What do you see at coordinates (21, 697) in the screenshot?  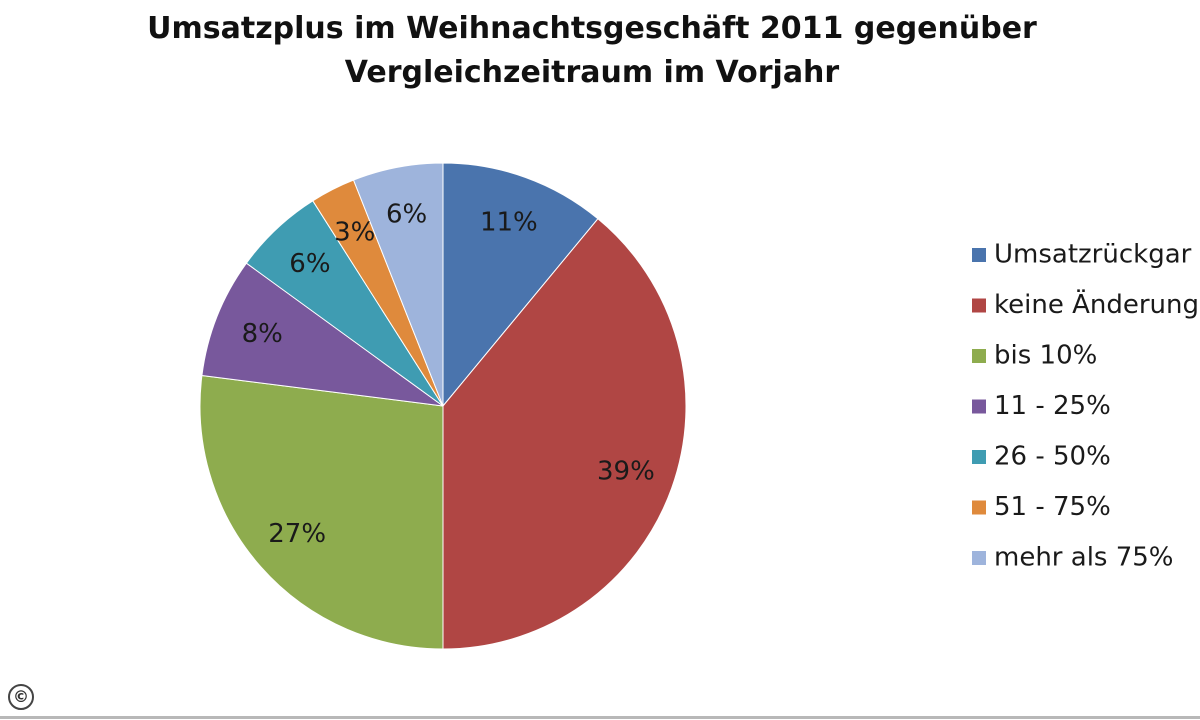 I see `copyright-icon: ©` at bounding box center [21, 697].